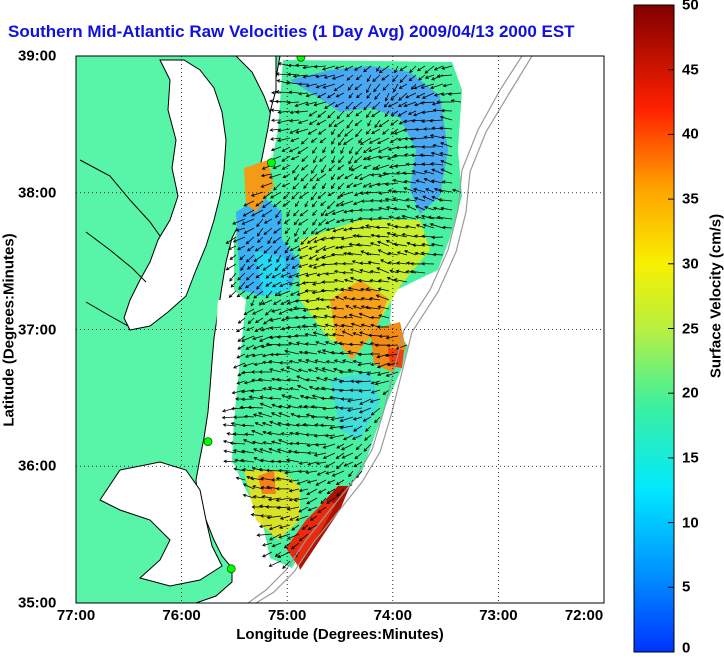 The width and height of the screenshot is (724, 659). What do you see at coordinates (340, 634) in the screenshot?
I see `x-axis-label: Longitude (Degrees:Minutes)` at bounding box center [340, 634].